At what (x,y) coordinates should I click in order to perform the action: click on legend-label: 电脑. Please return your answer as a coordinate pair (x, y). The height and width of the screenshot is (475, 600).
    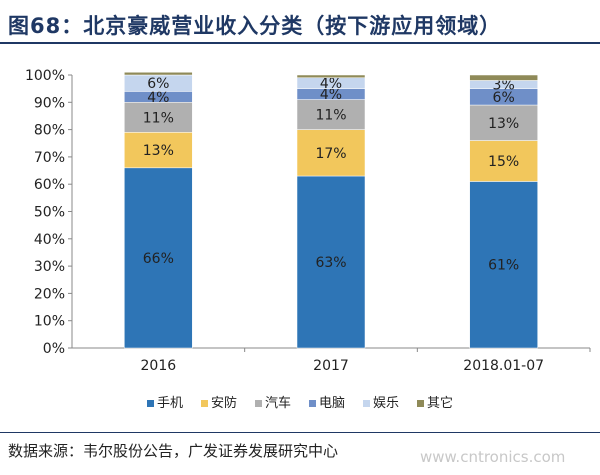
    Looking at the image, I should click on (332, 403).